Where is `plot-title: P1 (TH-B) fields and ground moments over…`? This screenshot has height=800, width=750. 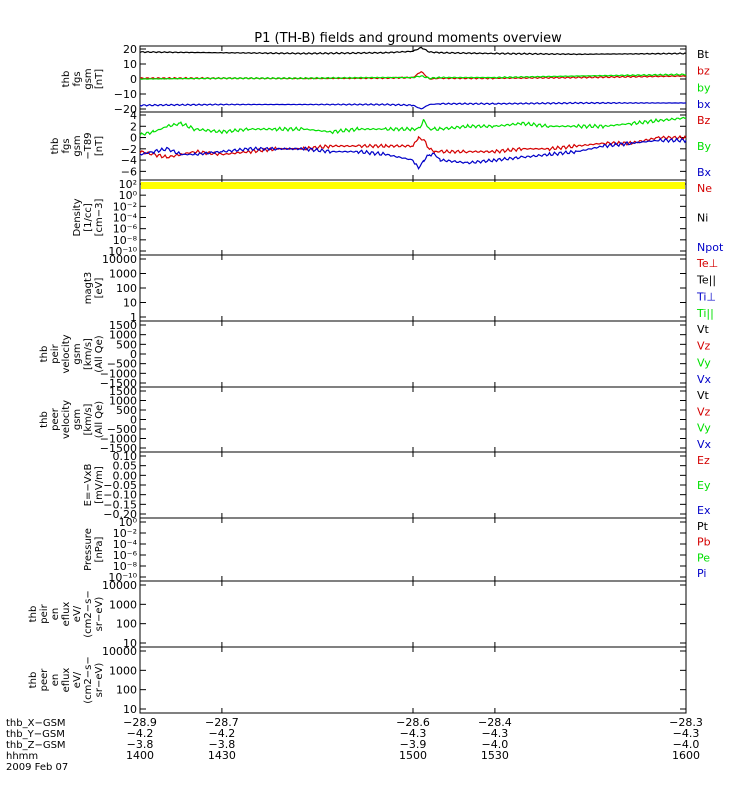 plot-title: P1 (TH-B) fields and ground moments over… is located at coordinates (408, 38).